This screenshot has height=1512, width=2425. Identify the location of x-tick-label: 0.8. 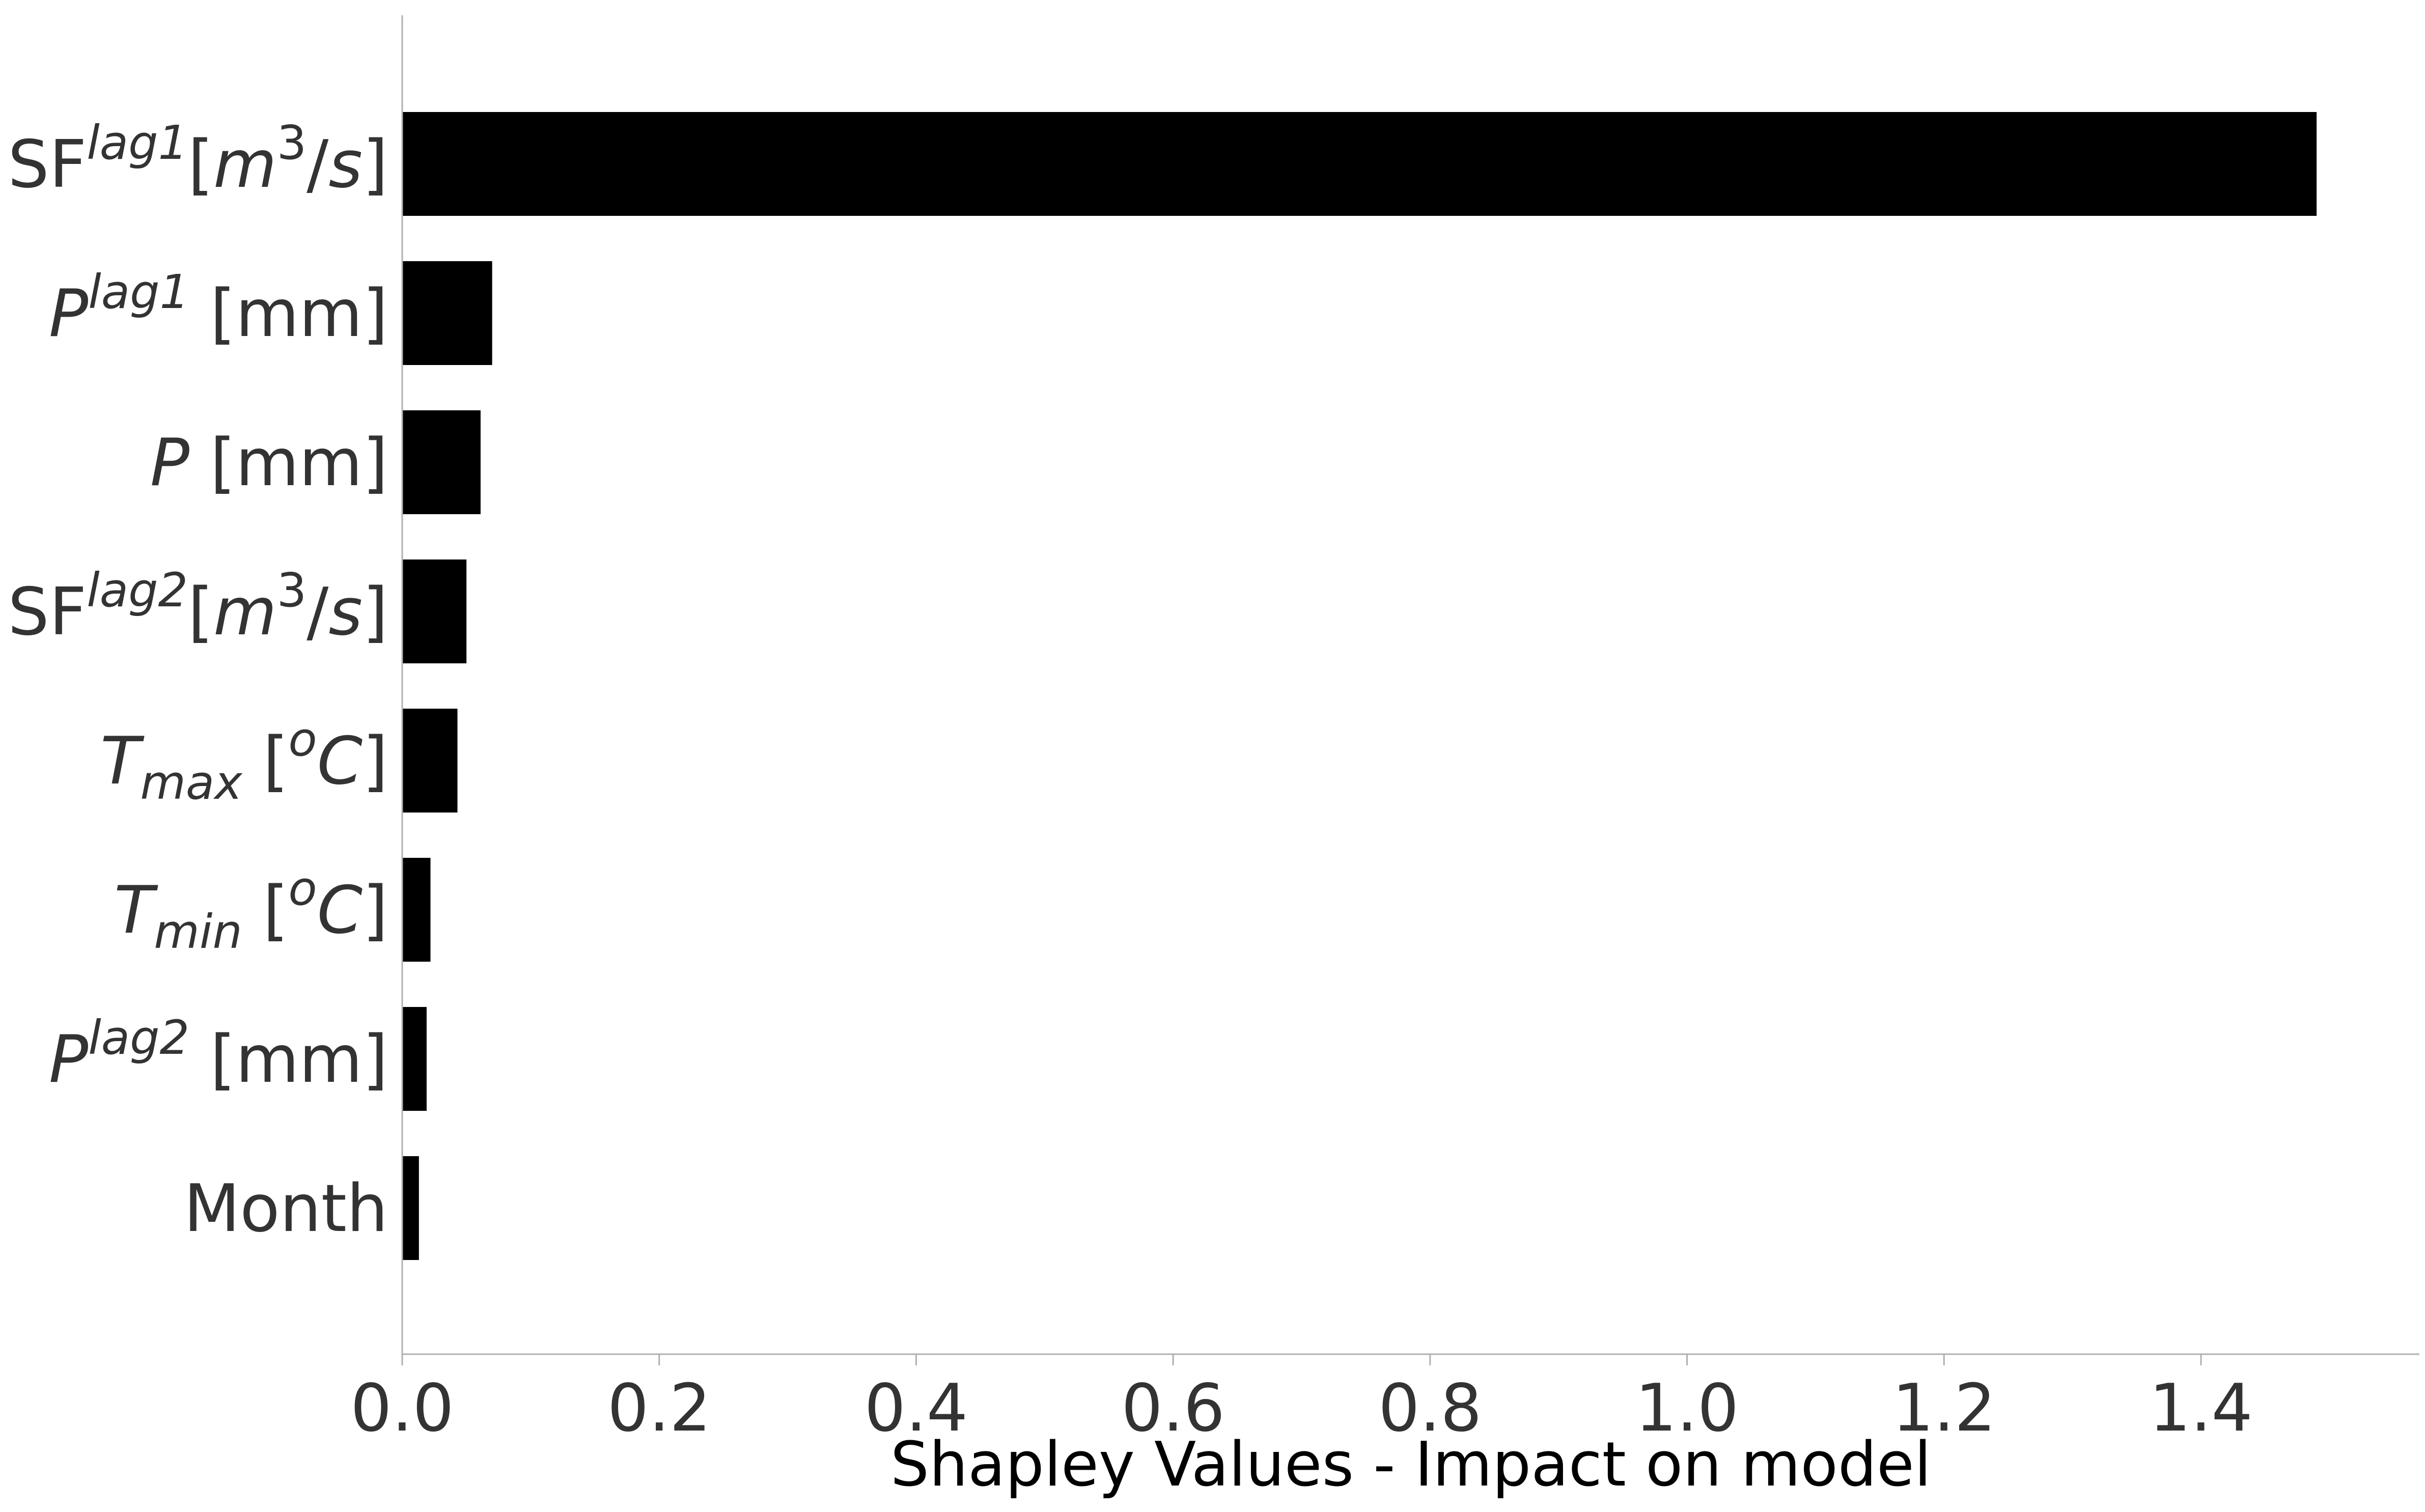
(1430, 1408).